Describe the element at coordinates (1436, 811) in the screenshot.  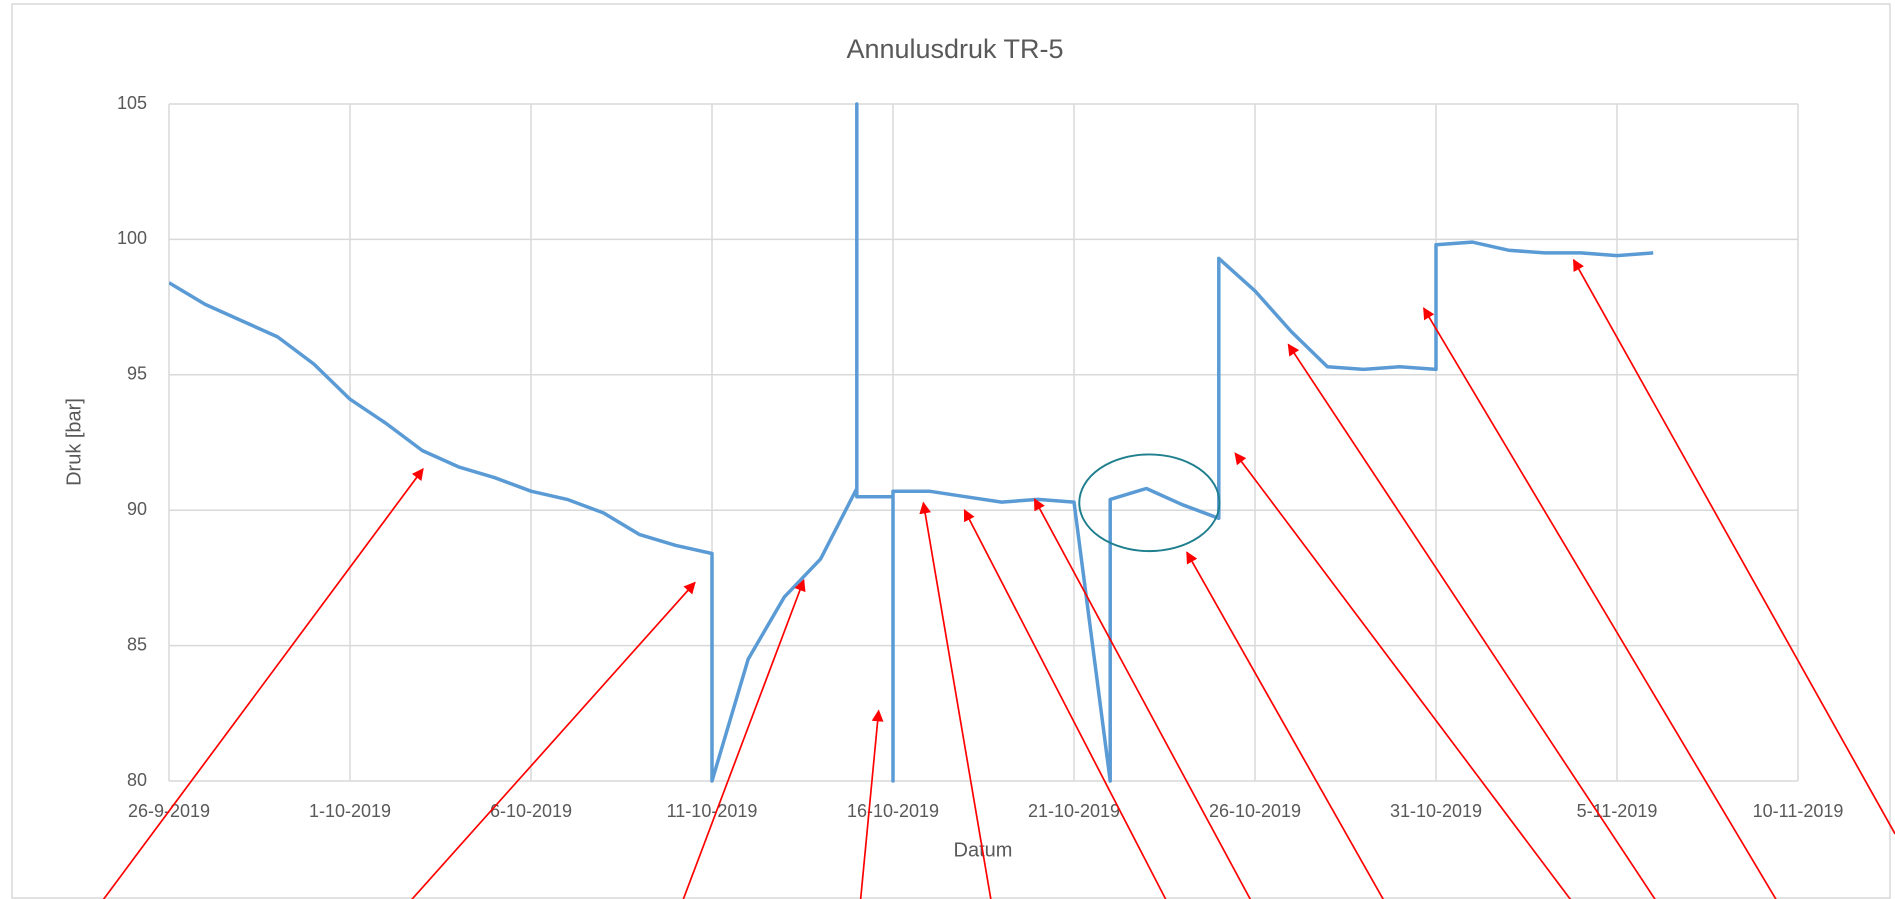
I see `x-tick-label: 31-10-2019` at that location.